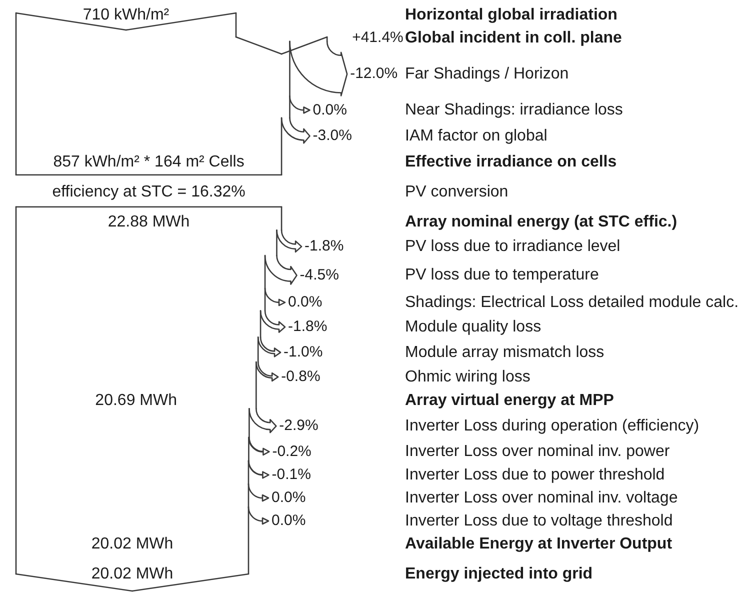 The image size is (746, 596). I want to click on category-label: Module quality loss, so click(473, 327).